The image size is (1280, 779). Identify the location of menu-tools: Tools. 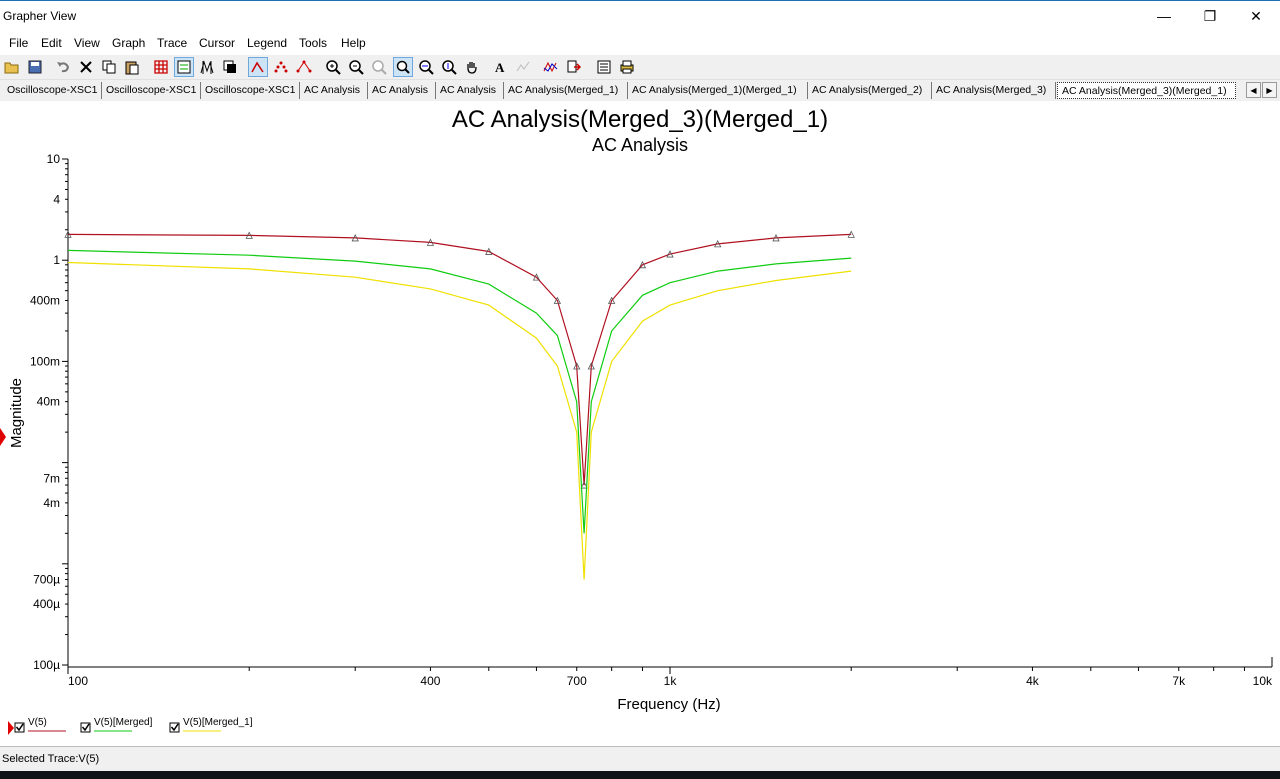
(313, 43).